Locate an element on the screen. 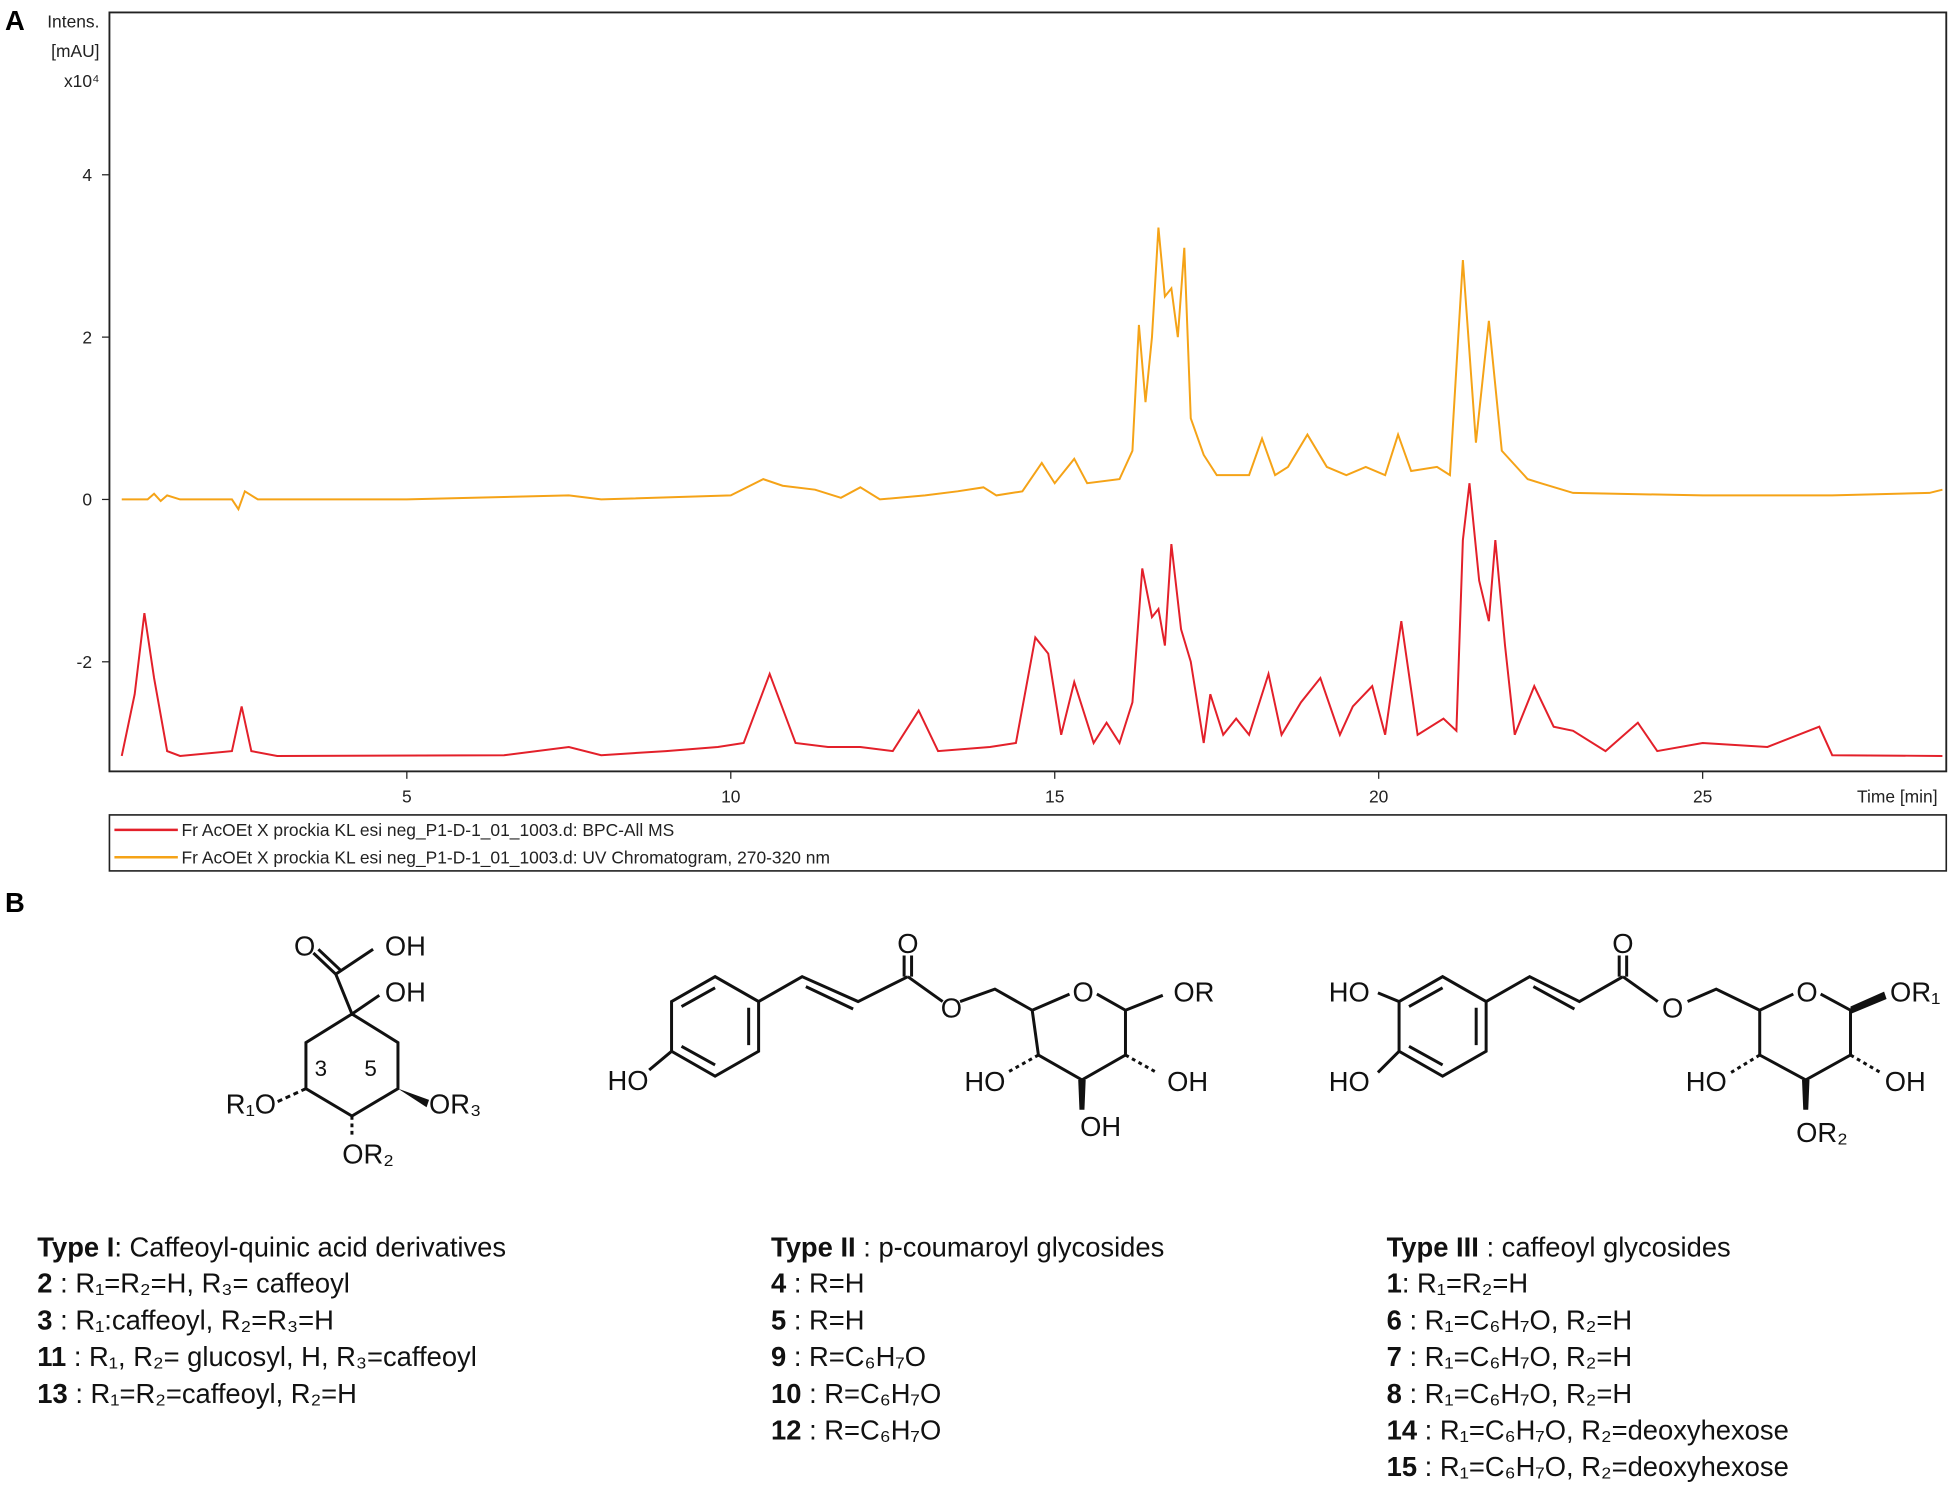 The width and height of the screenshot is (1950, 1488). compound-number: 4 is located at coordinates (779, 1283).